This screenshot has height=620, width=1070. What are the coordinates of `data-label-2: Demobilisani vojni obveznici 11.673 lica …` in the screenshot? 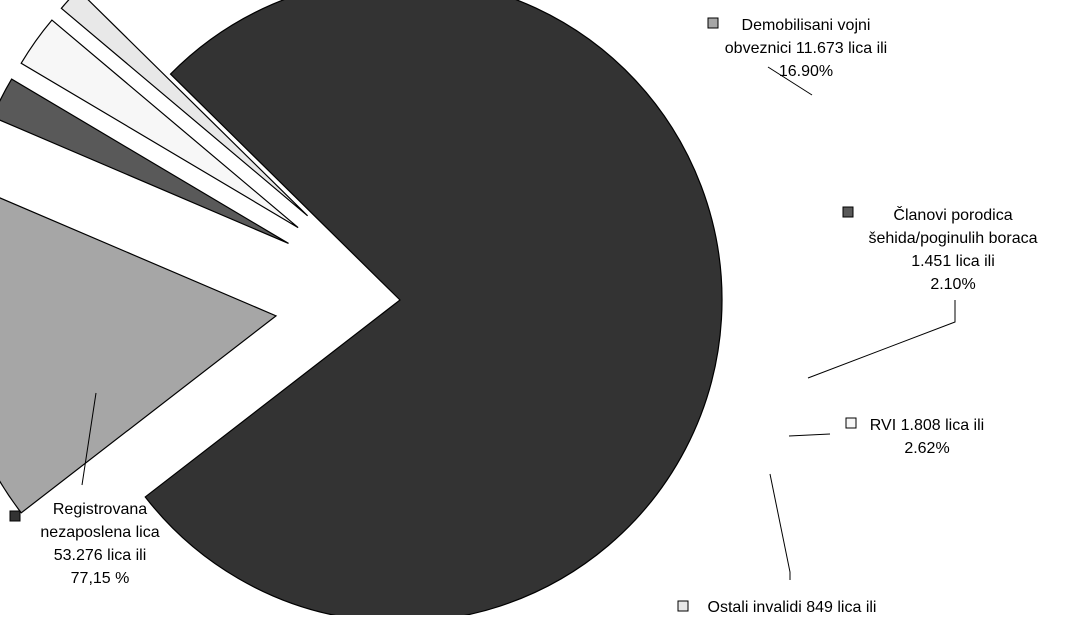 It's located at (806, 48).